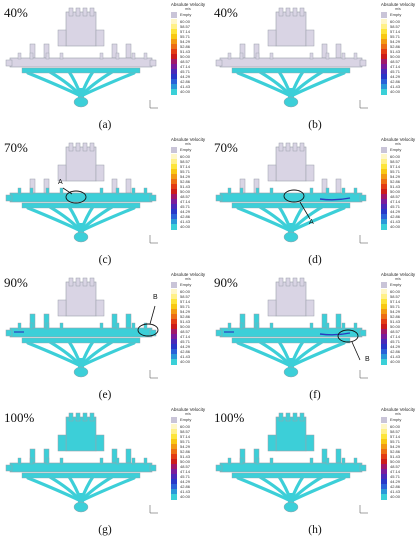 This screenshot has width=420, height=550. I want to click on marker-arrow, so click(152, 315).